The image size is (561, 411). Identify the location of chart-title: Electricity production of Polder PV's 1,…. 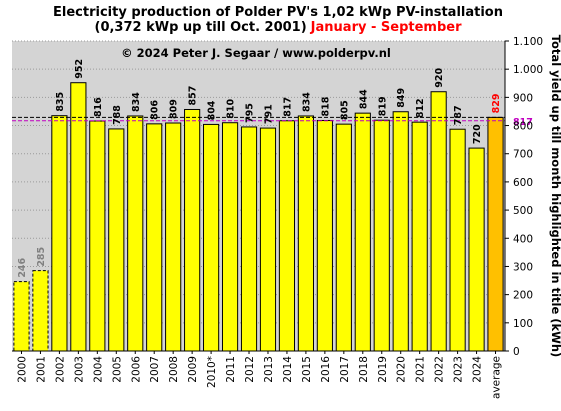
(278, 12).